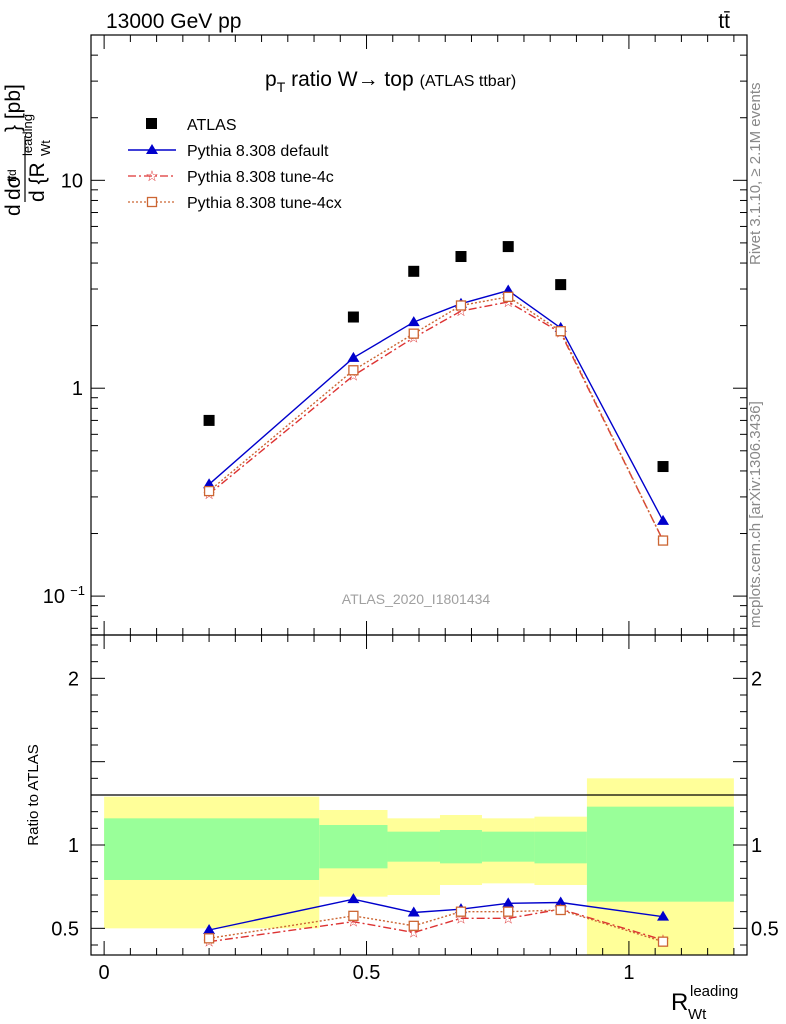  What do you see at coordinates (755, 174) in the screenshot?
I see `rivet-label: Rivet 3.1.10, ≥ 2.1M events` at bounding box center [755, 174].